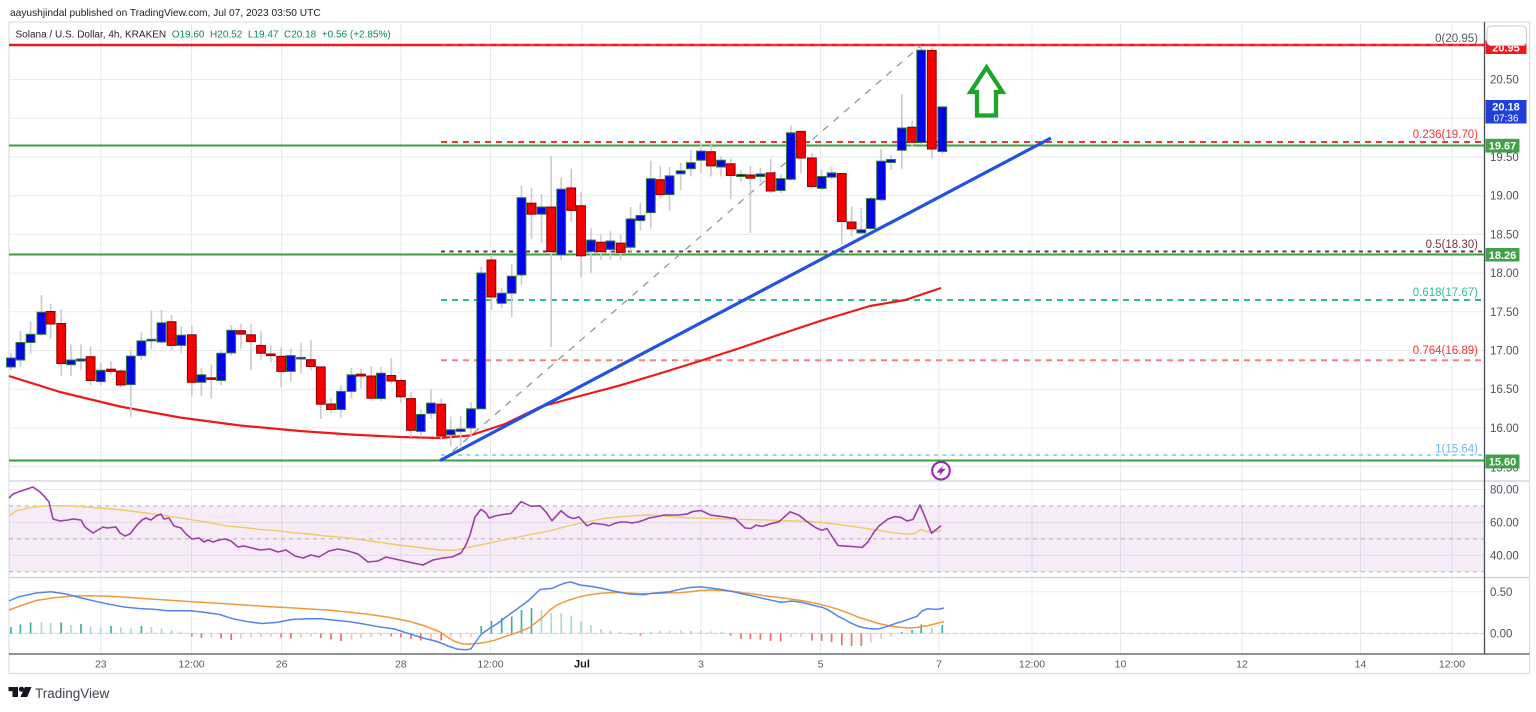 This screenshot has height=712, width=1536. What do you see at coordinates (1504, 274) in the screenshot?
I see `svg-text: 18.00` at bounding box center [1504, 274].